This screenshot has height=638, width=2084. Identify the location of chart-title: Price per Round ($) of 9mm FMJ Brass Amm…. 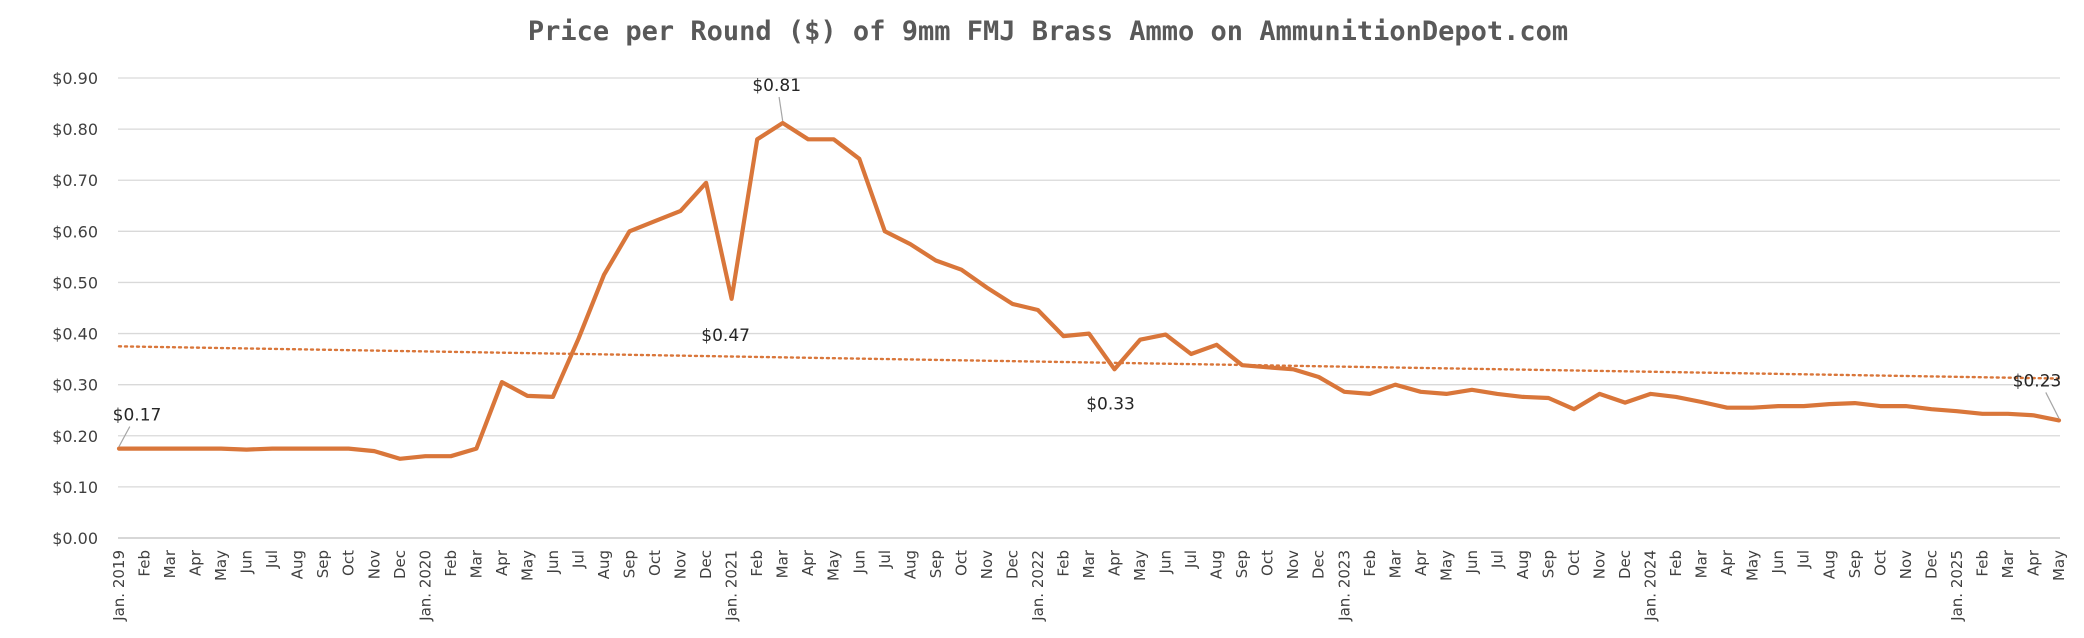
(1048, 31).